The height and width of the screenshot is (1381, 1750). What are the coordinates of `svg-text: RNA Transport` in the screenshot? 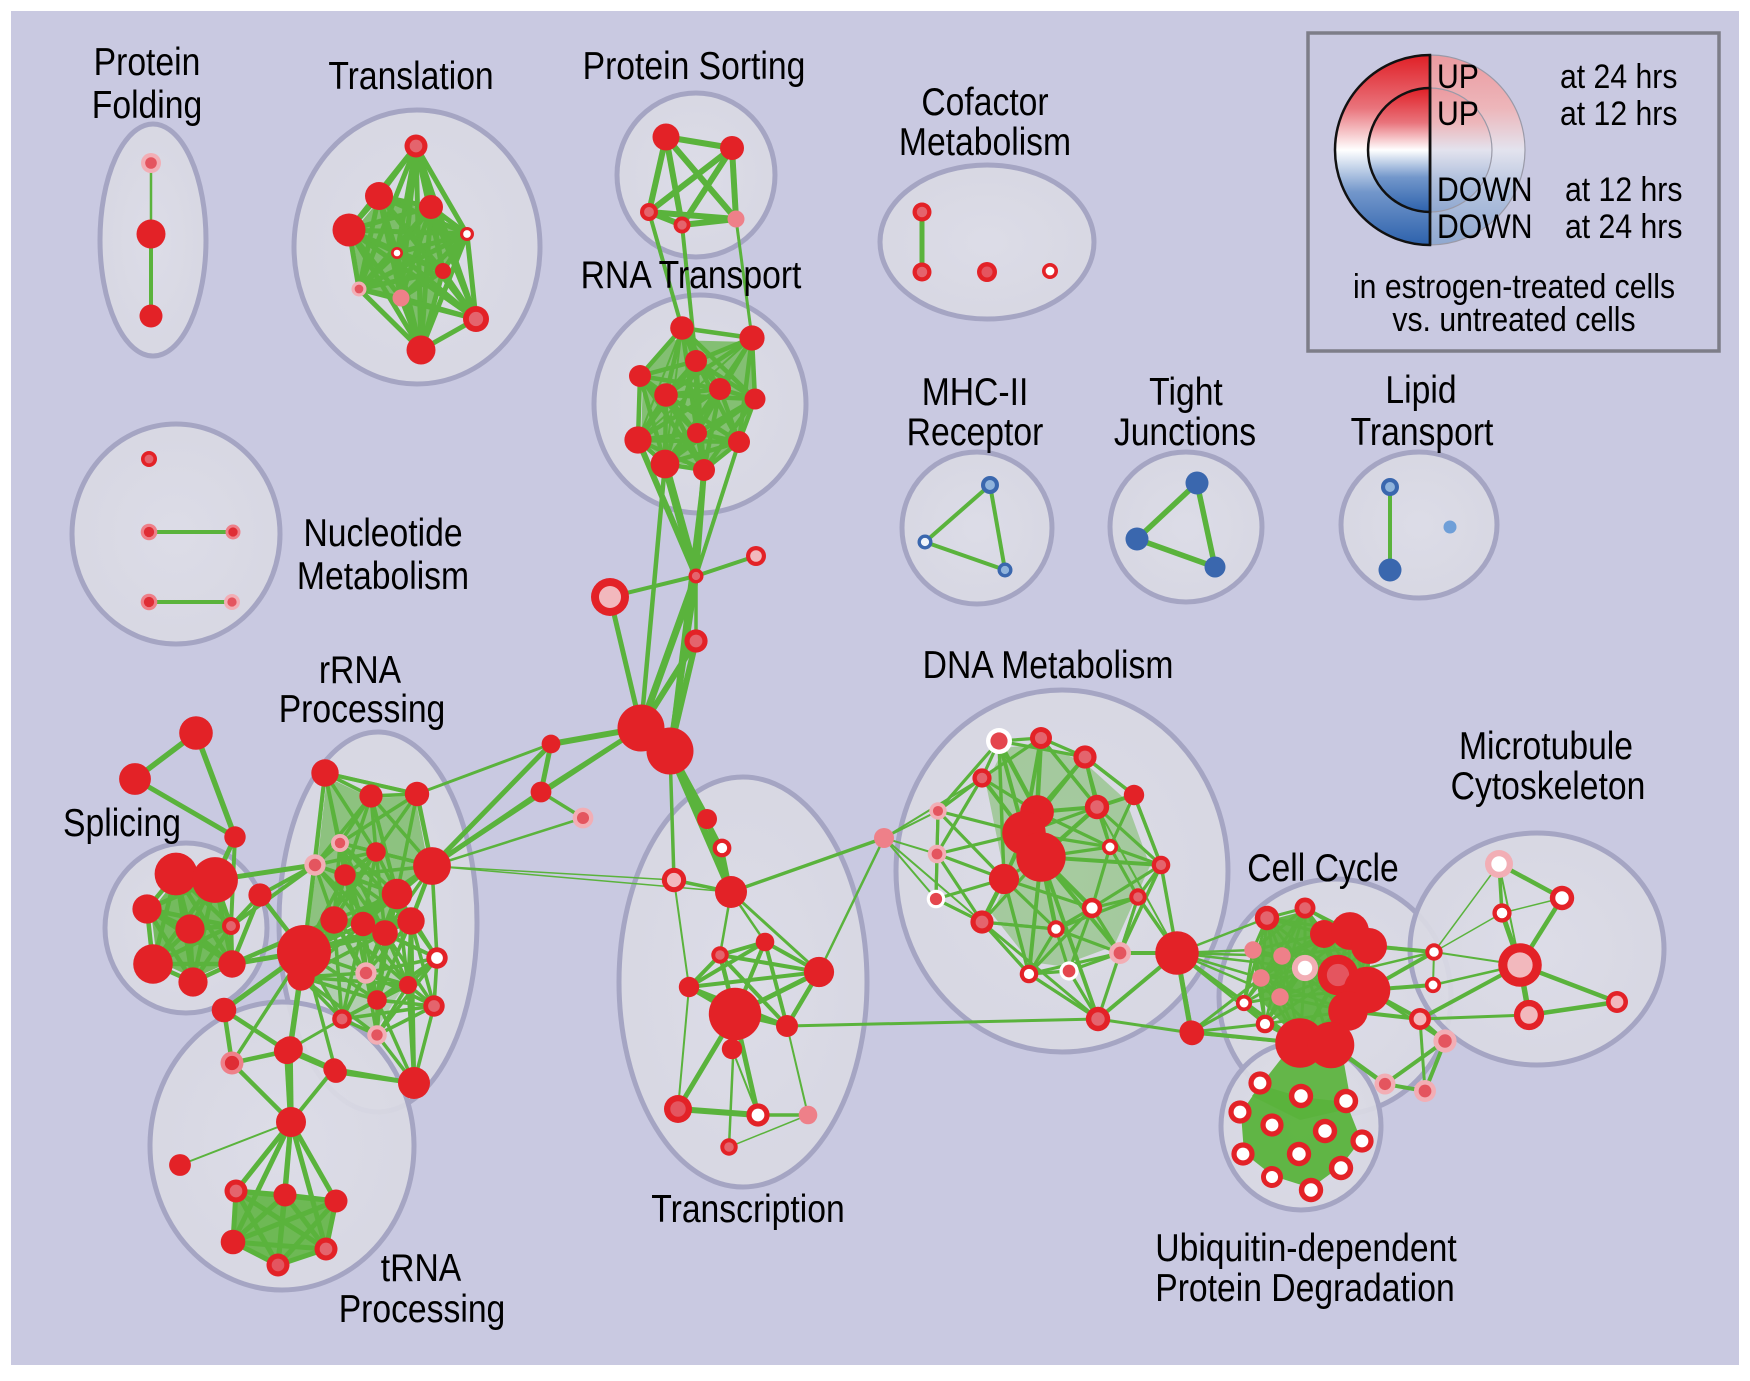 It's located at (691, 275).